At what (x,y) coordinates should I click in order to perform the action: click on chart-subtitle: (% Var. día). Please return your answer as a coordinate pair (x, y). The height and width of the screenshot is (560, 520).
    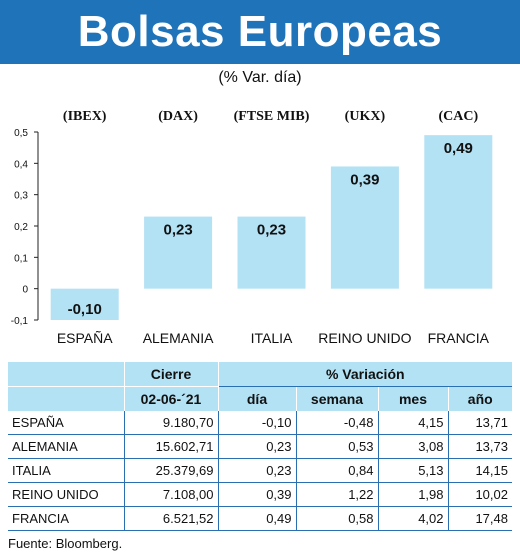
    Looking at the image, I should click on (260, 77).